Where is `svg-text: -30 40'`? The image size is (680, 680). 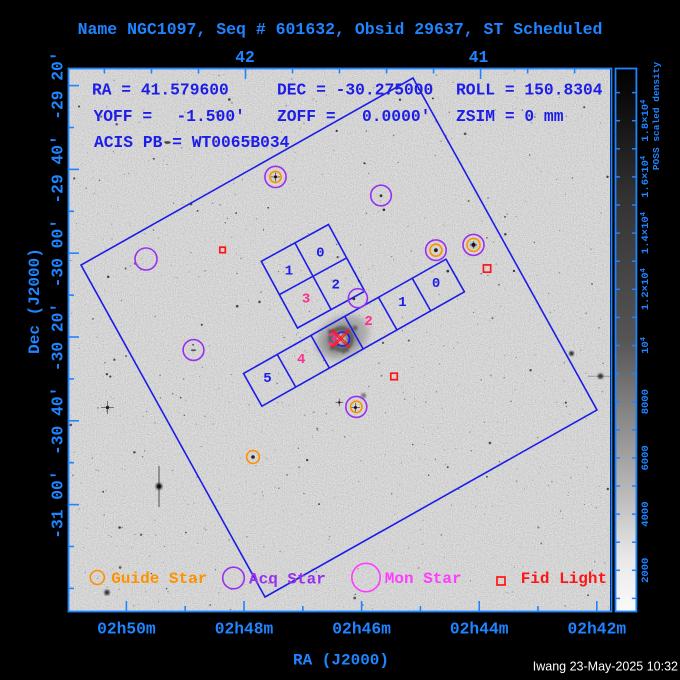 svg-text: -30 40' is located at coordinates (58, 421).